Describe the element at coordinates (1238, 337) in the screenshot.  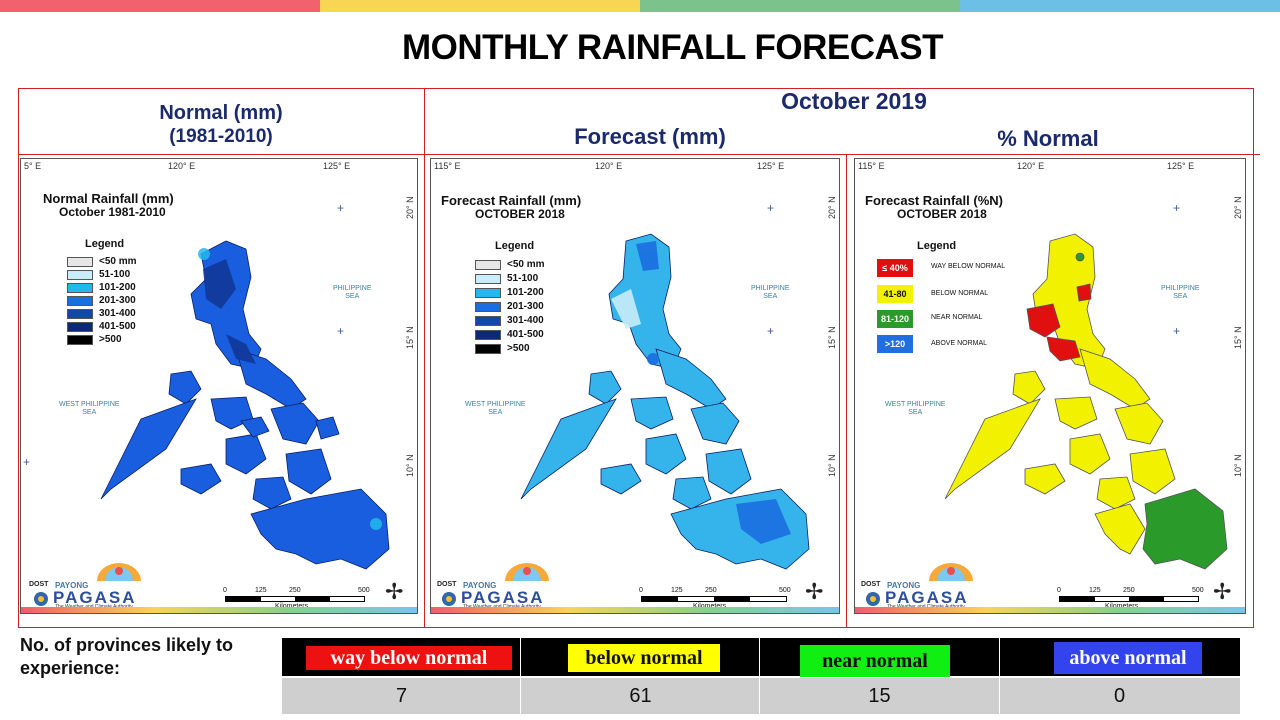
I see `percent-coord-lat-2: 15° N` at that location.